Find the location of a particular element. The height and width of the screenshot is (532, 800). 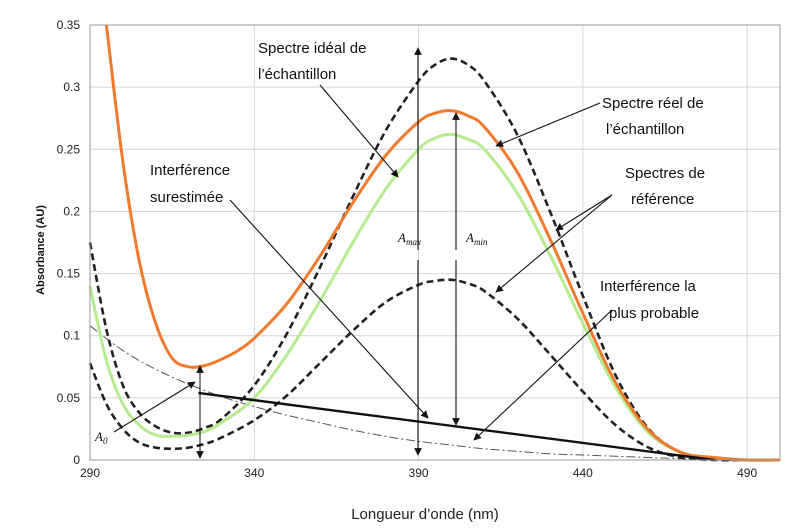

y-tick-label: 0.1 is located at coordinates (71, 336).